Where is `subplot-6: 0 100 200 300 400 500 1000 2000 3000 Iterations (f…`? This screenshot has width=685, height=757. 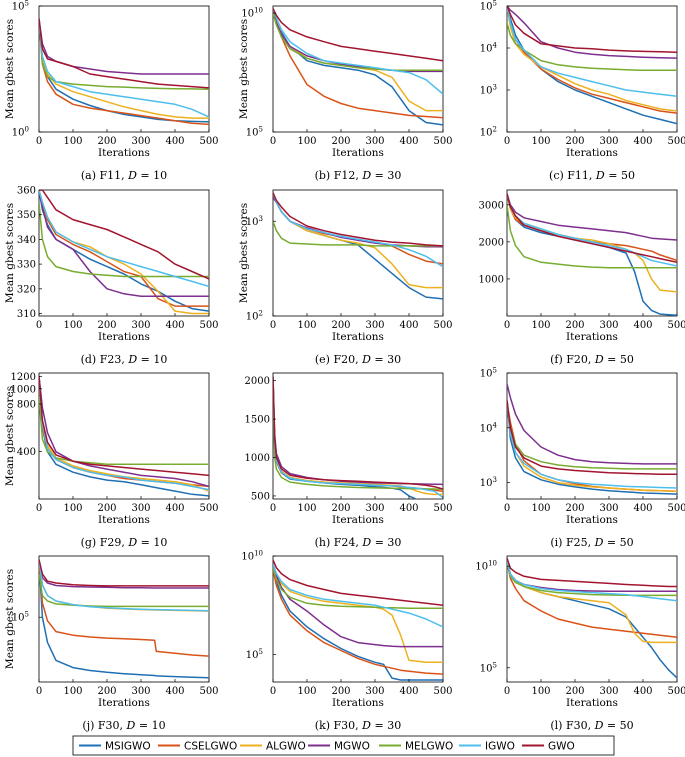 subplot-6: 0 100 200 300 400 500 1000 2000 3000 Iterations (f… is located at coordinates (582, 277).